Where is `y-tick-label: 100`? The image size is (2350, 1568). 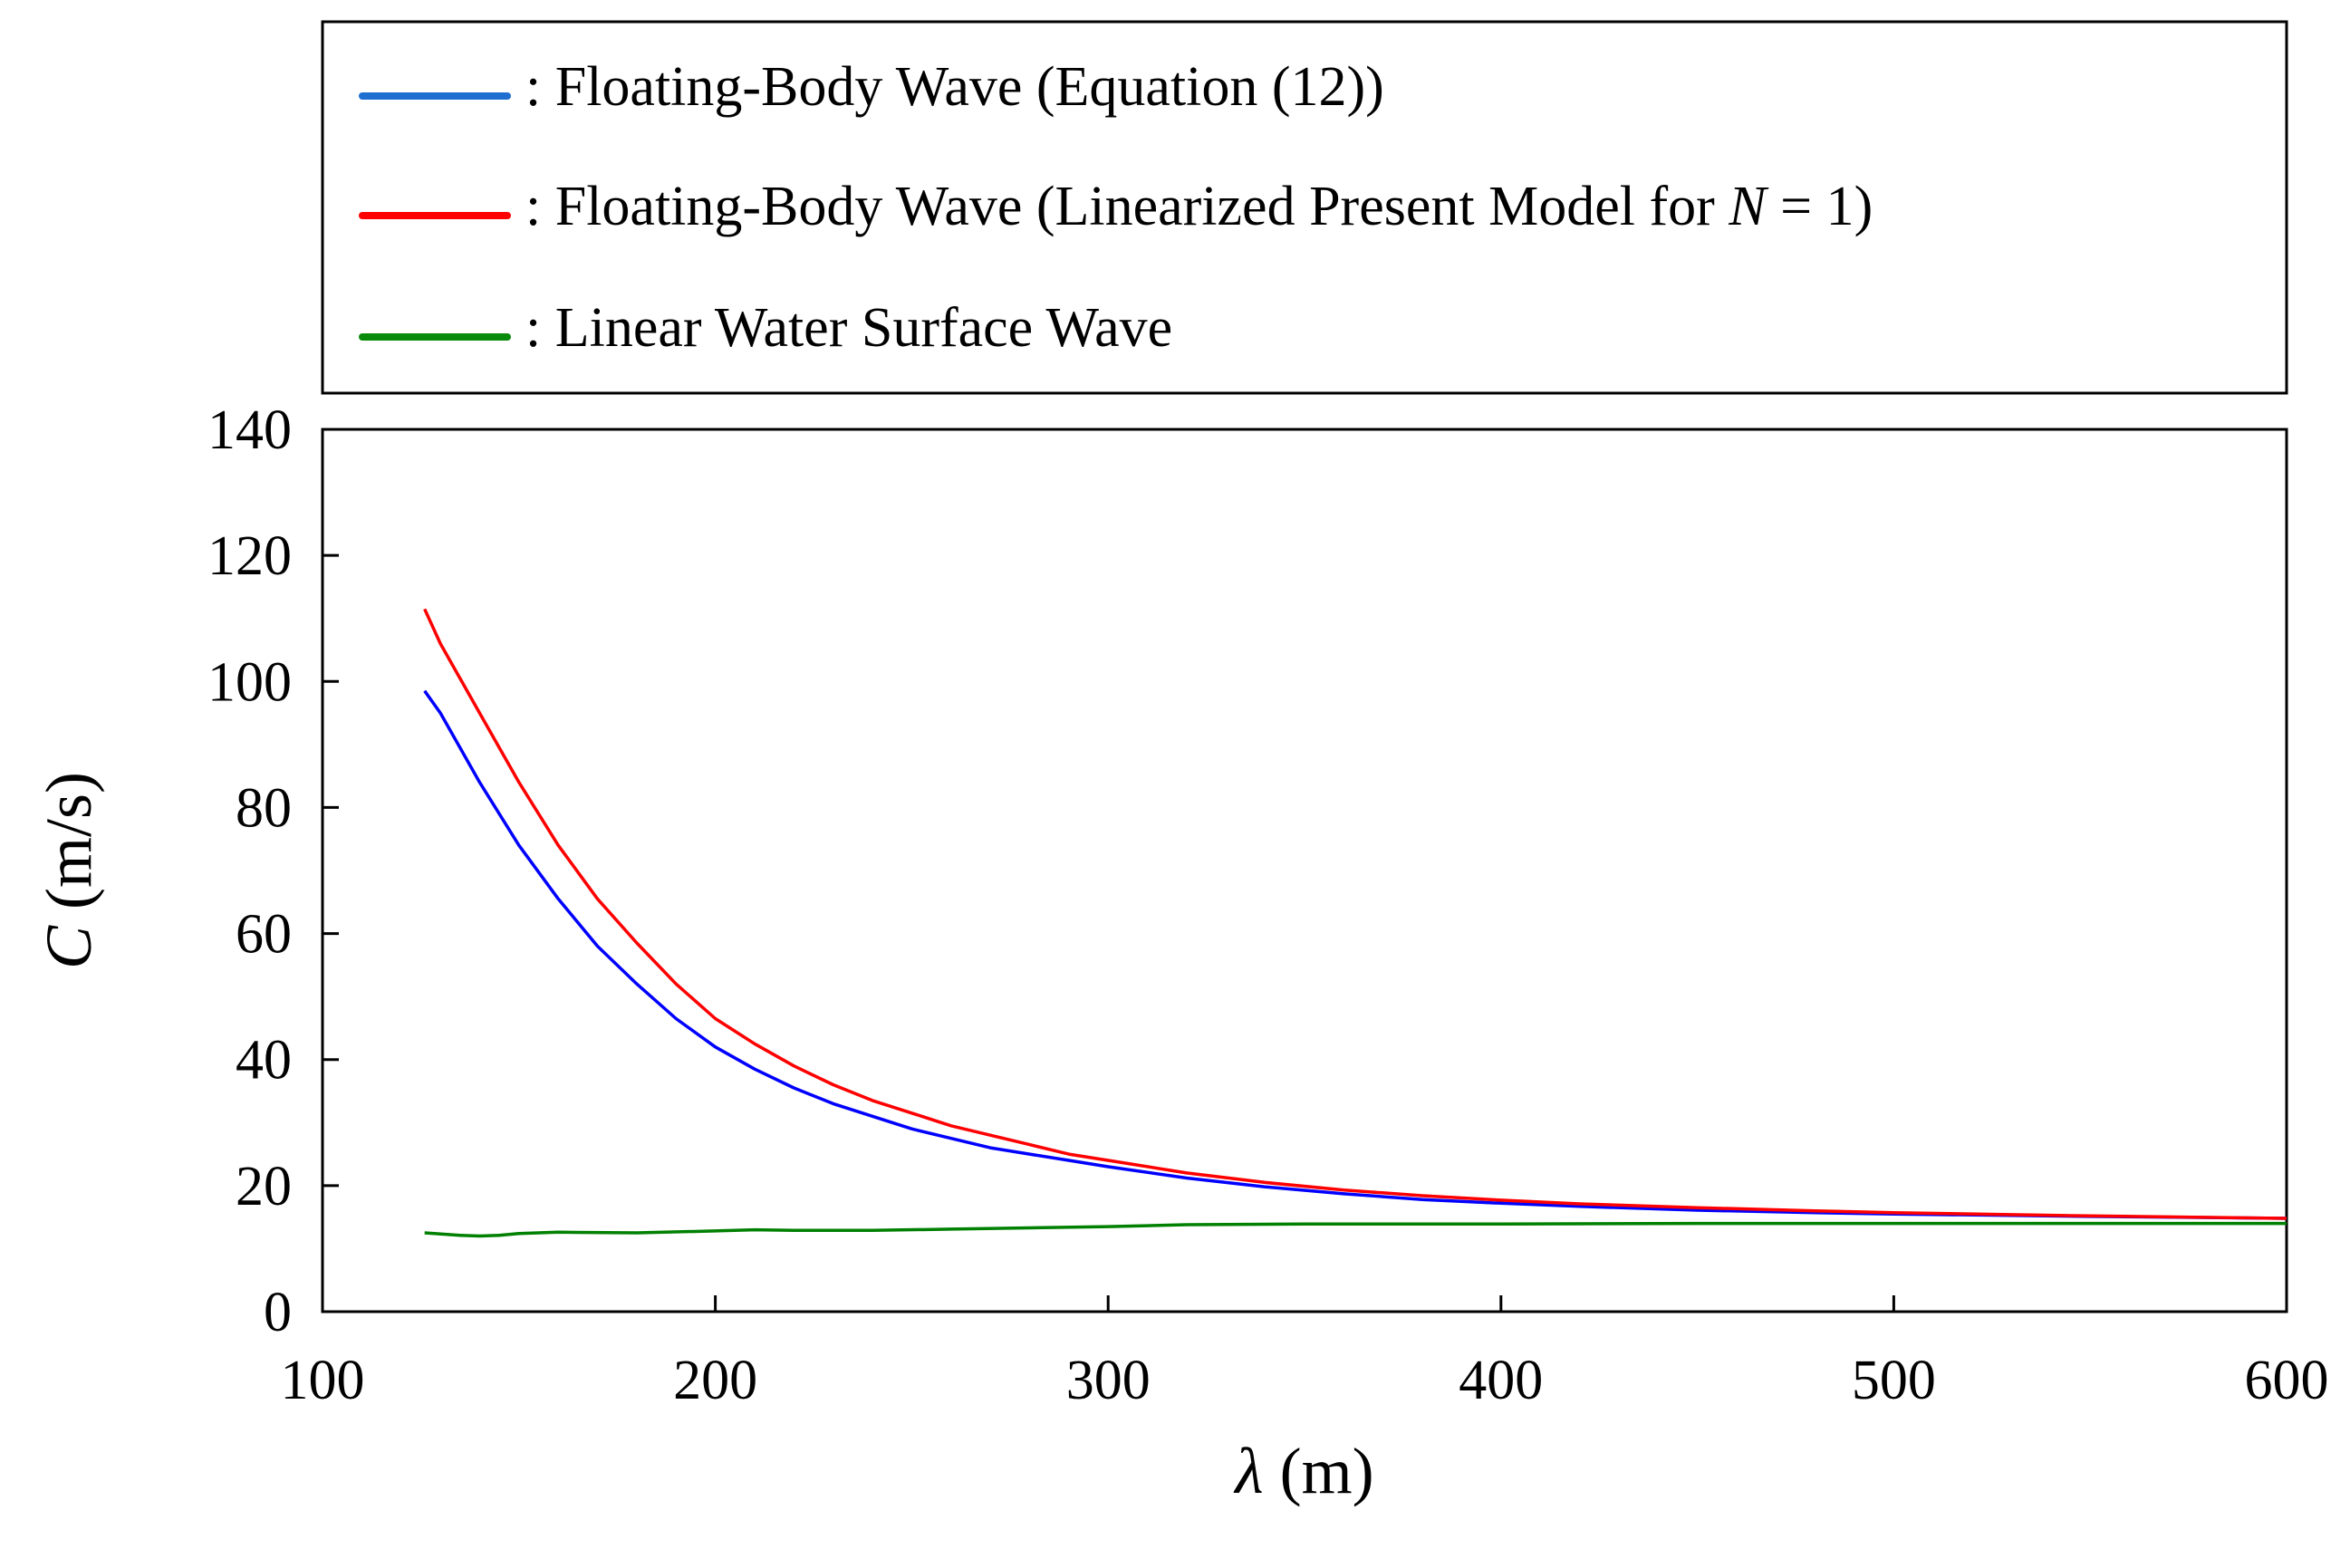 y-tick-label: 100 is located at coordinates (249, 682).